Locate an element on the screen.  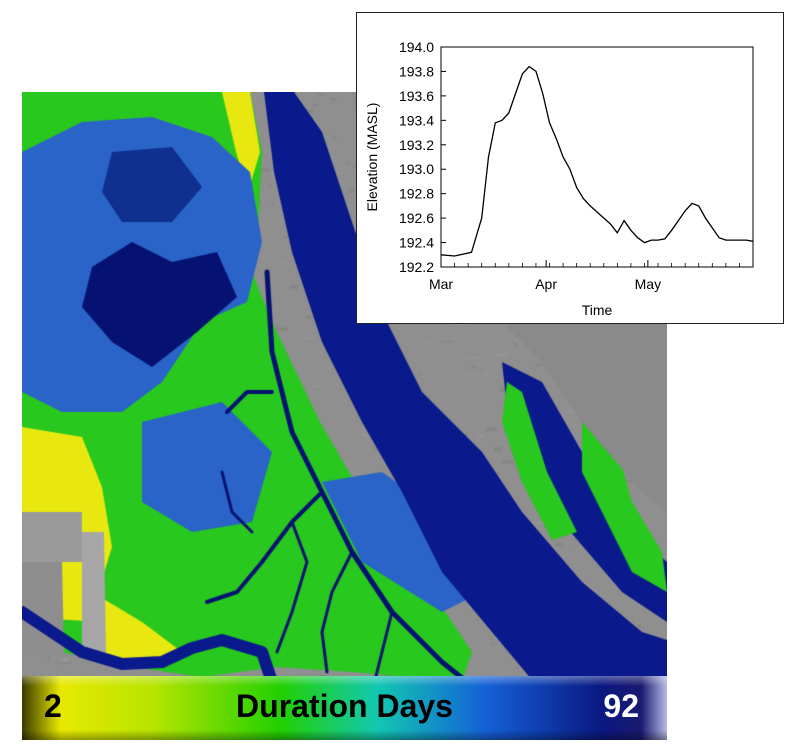
y-tick-label: 193.4 is located at coordinates (416, 120).